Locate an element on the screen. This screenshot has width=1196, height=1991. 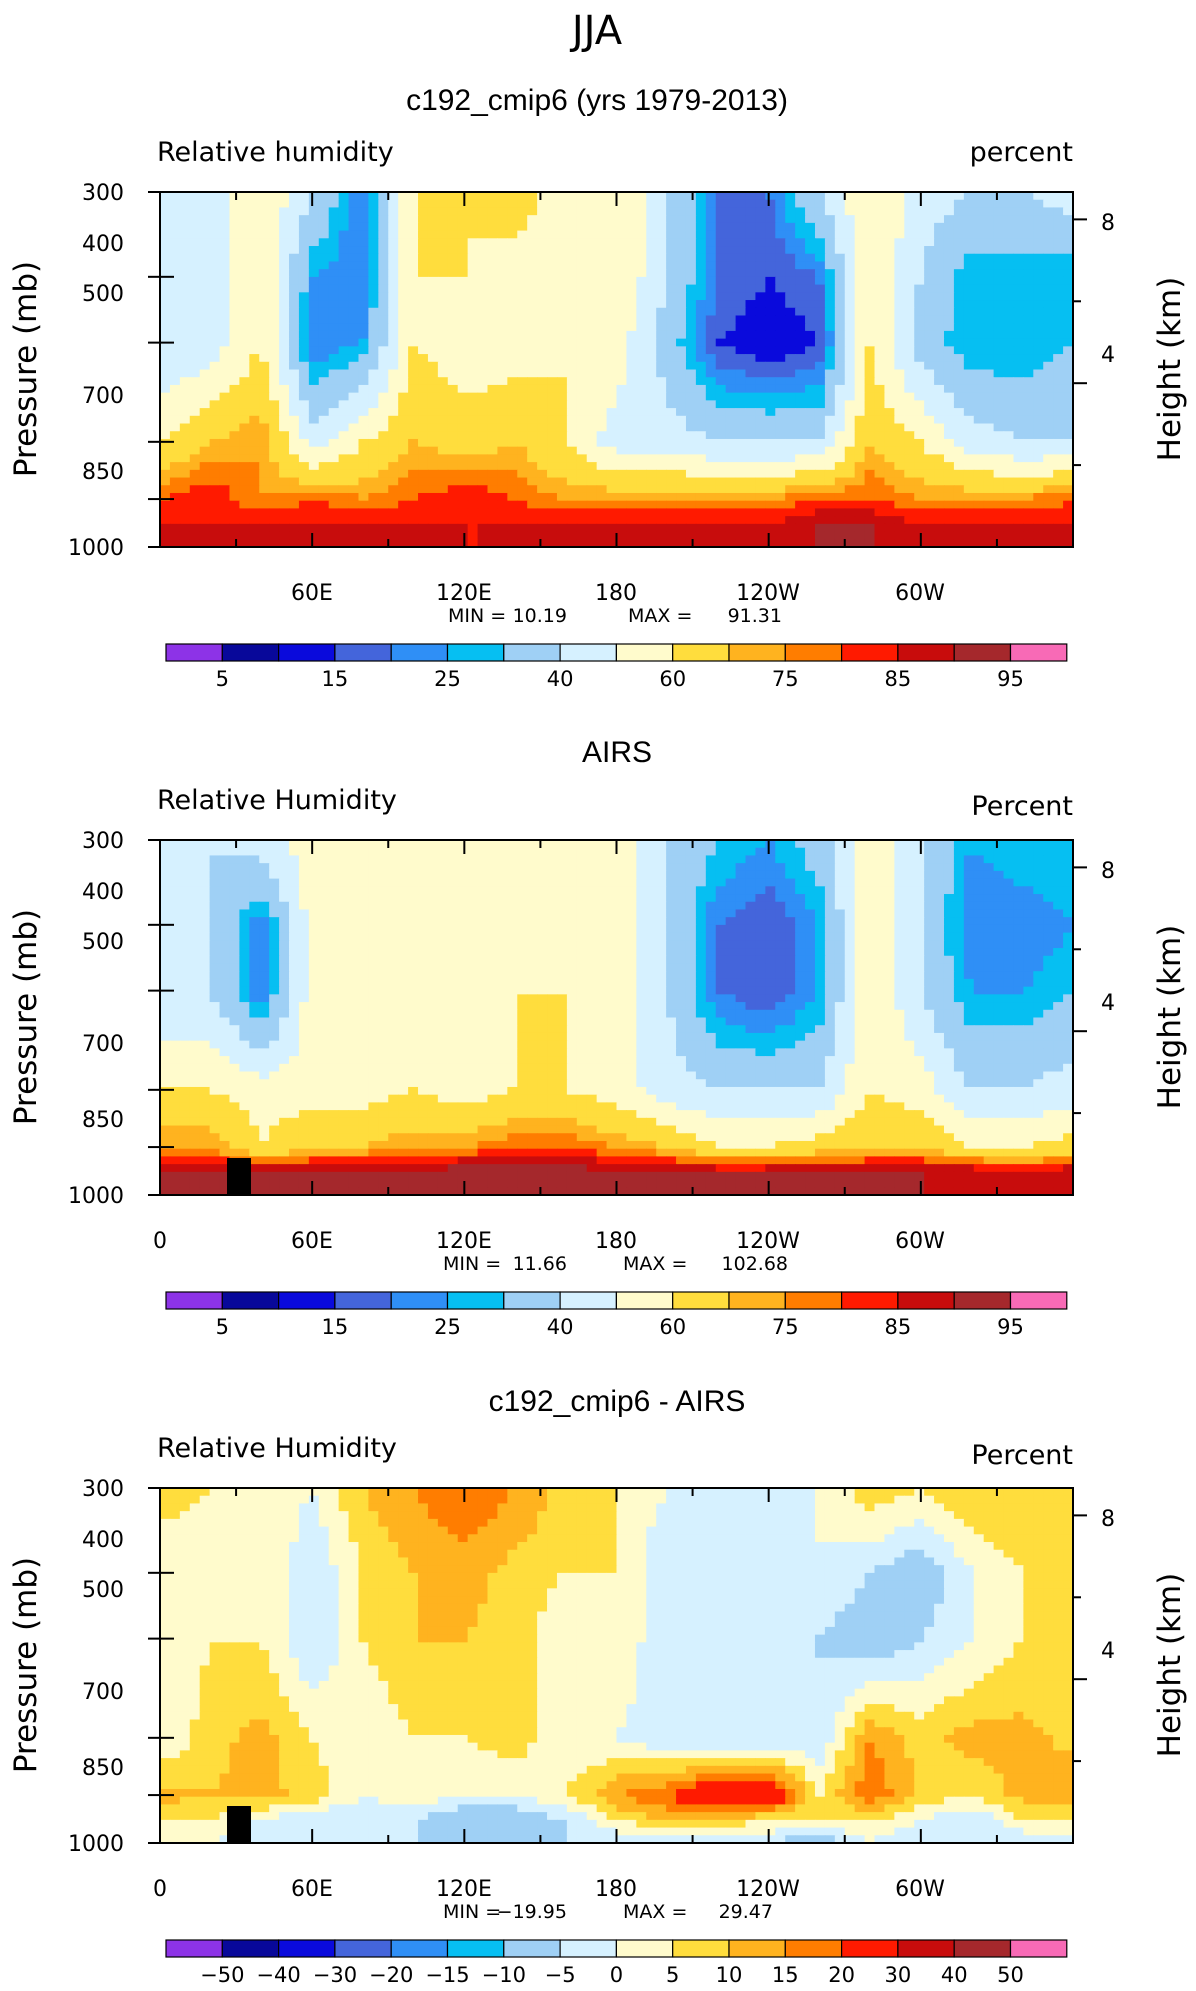
panel-model-colorbar: 5 15 25 40 60 75 85 95 is located at coordinates (616, 667).